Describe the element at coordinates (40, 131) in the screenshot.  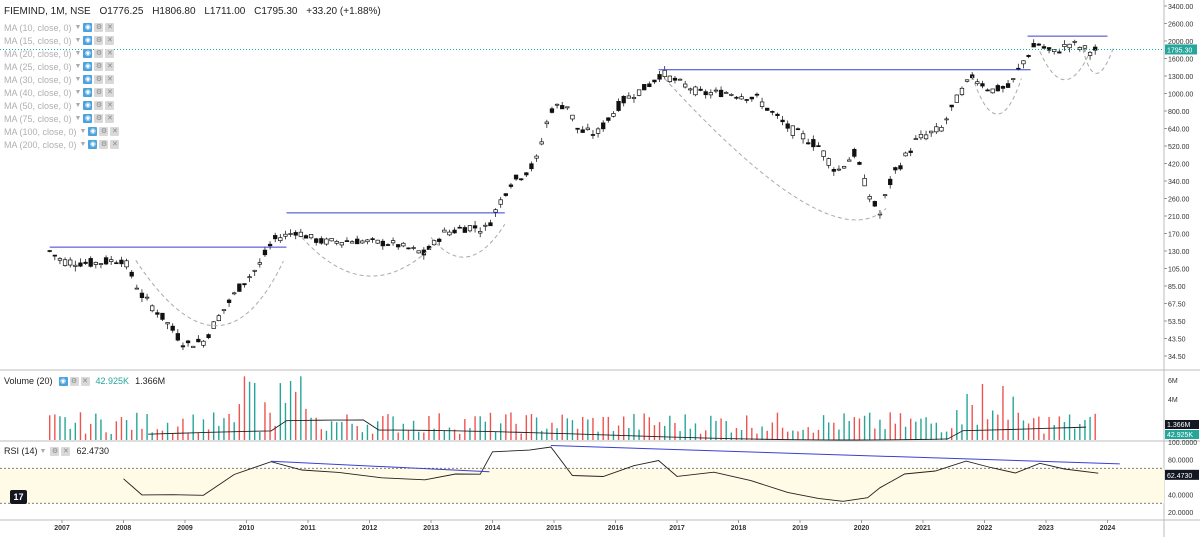
I see `ma-label: MA (100, close, 0)` at that location.